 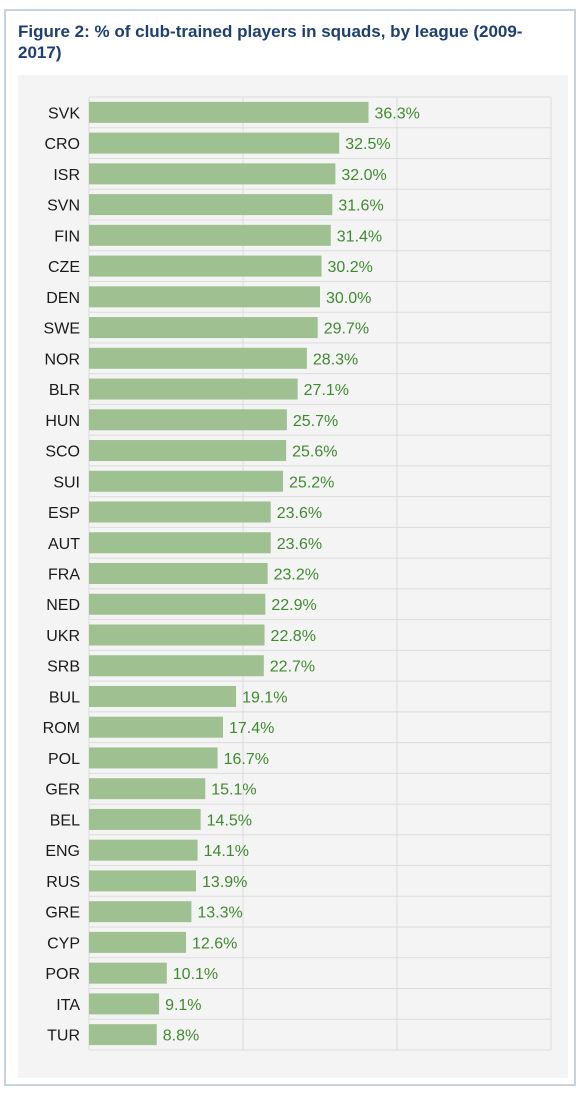 I want to click on category-label-ukr: UKR, so click(x=63, y=636).